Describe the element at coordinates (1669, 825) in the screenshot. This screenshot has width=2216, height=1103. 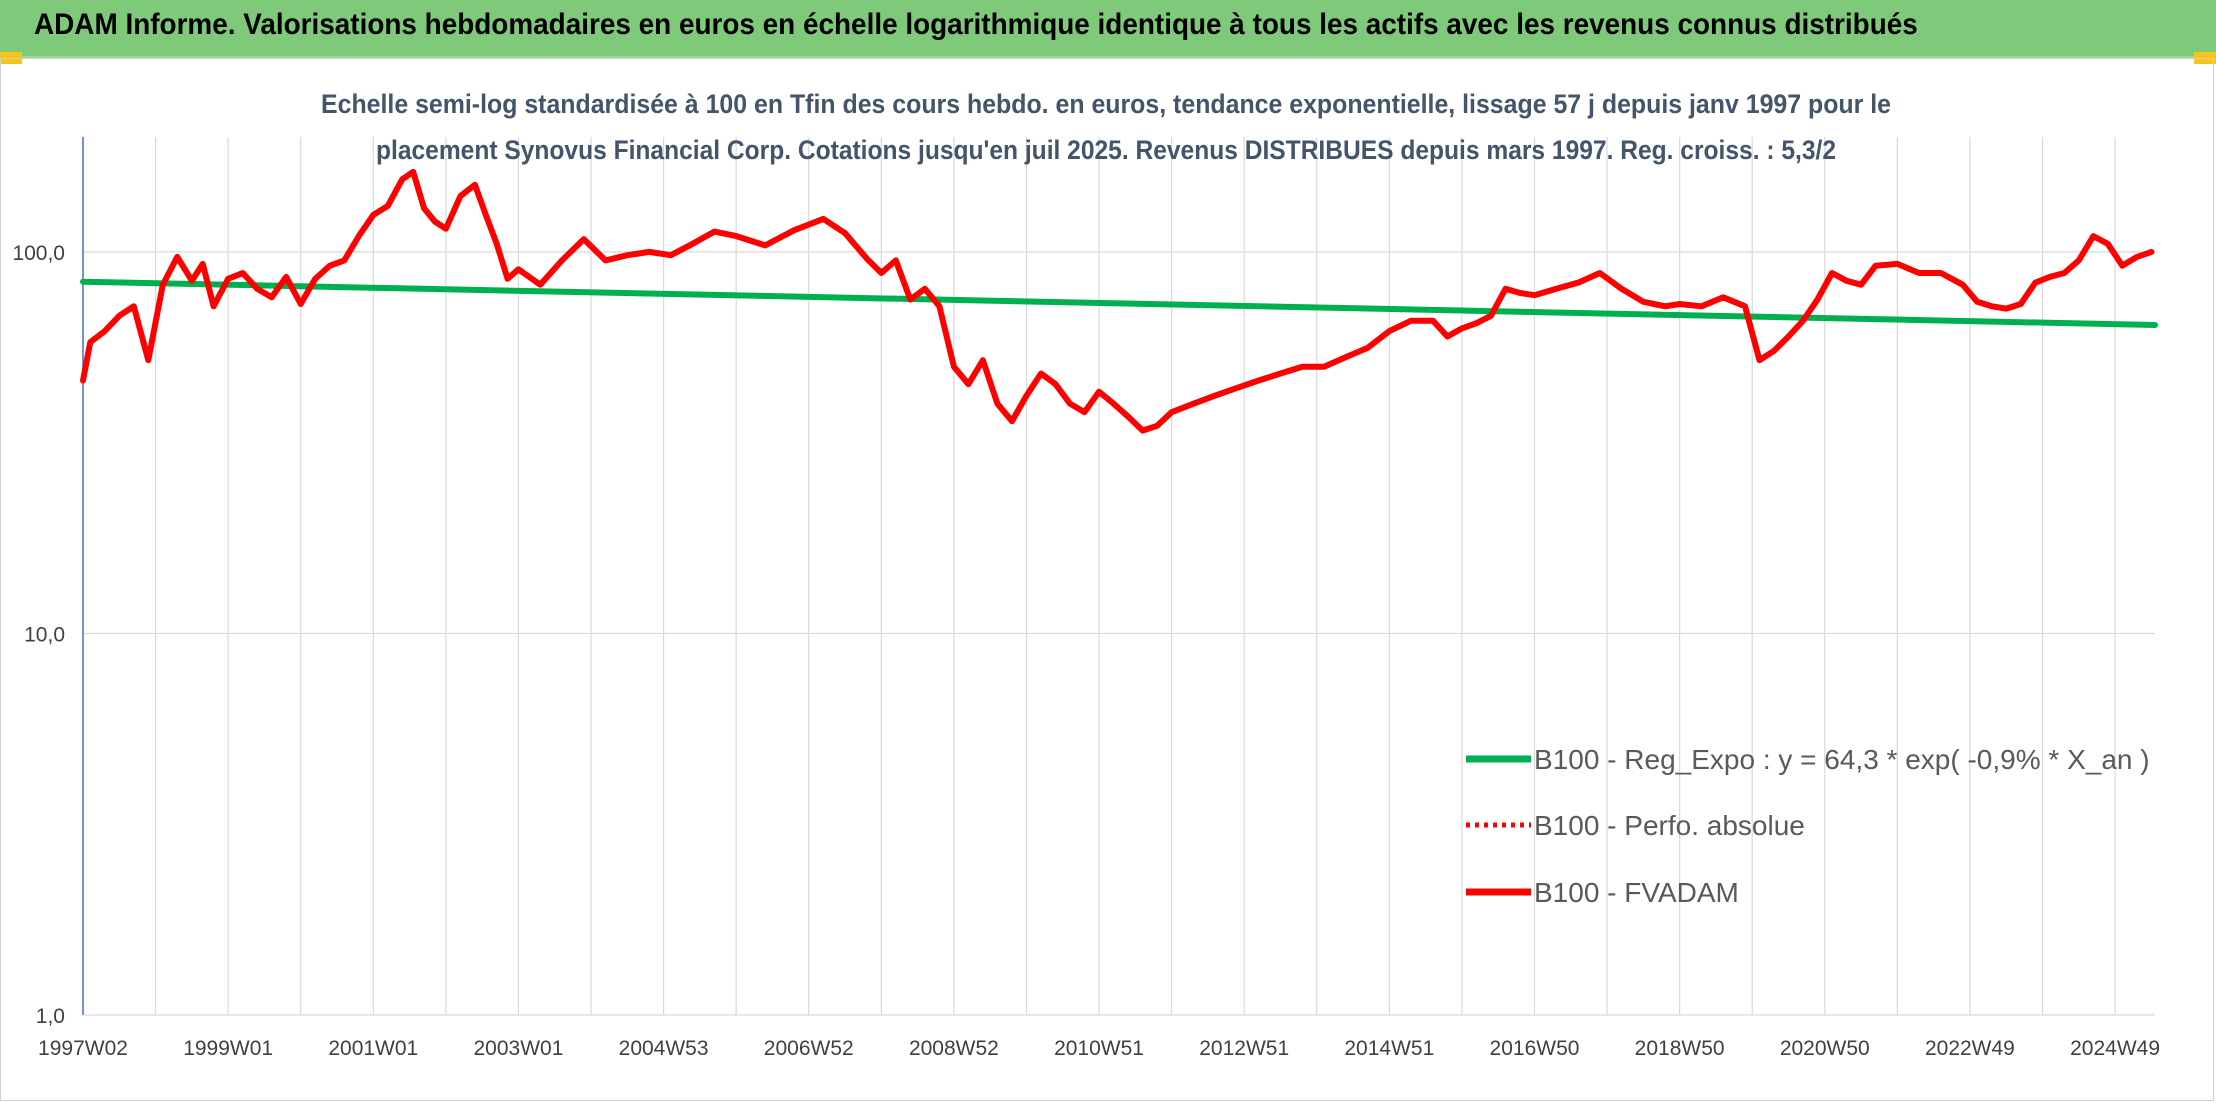
I see `legend-label-perfo: B100 - Perfo. absolue` at that location.